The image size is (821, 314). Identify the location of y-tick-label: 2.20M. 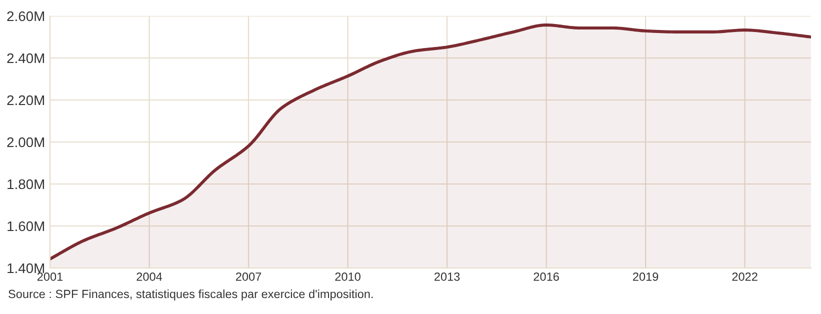
(25, 100).